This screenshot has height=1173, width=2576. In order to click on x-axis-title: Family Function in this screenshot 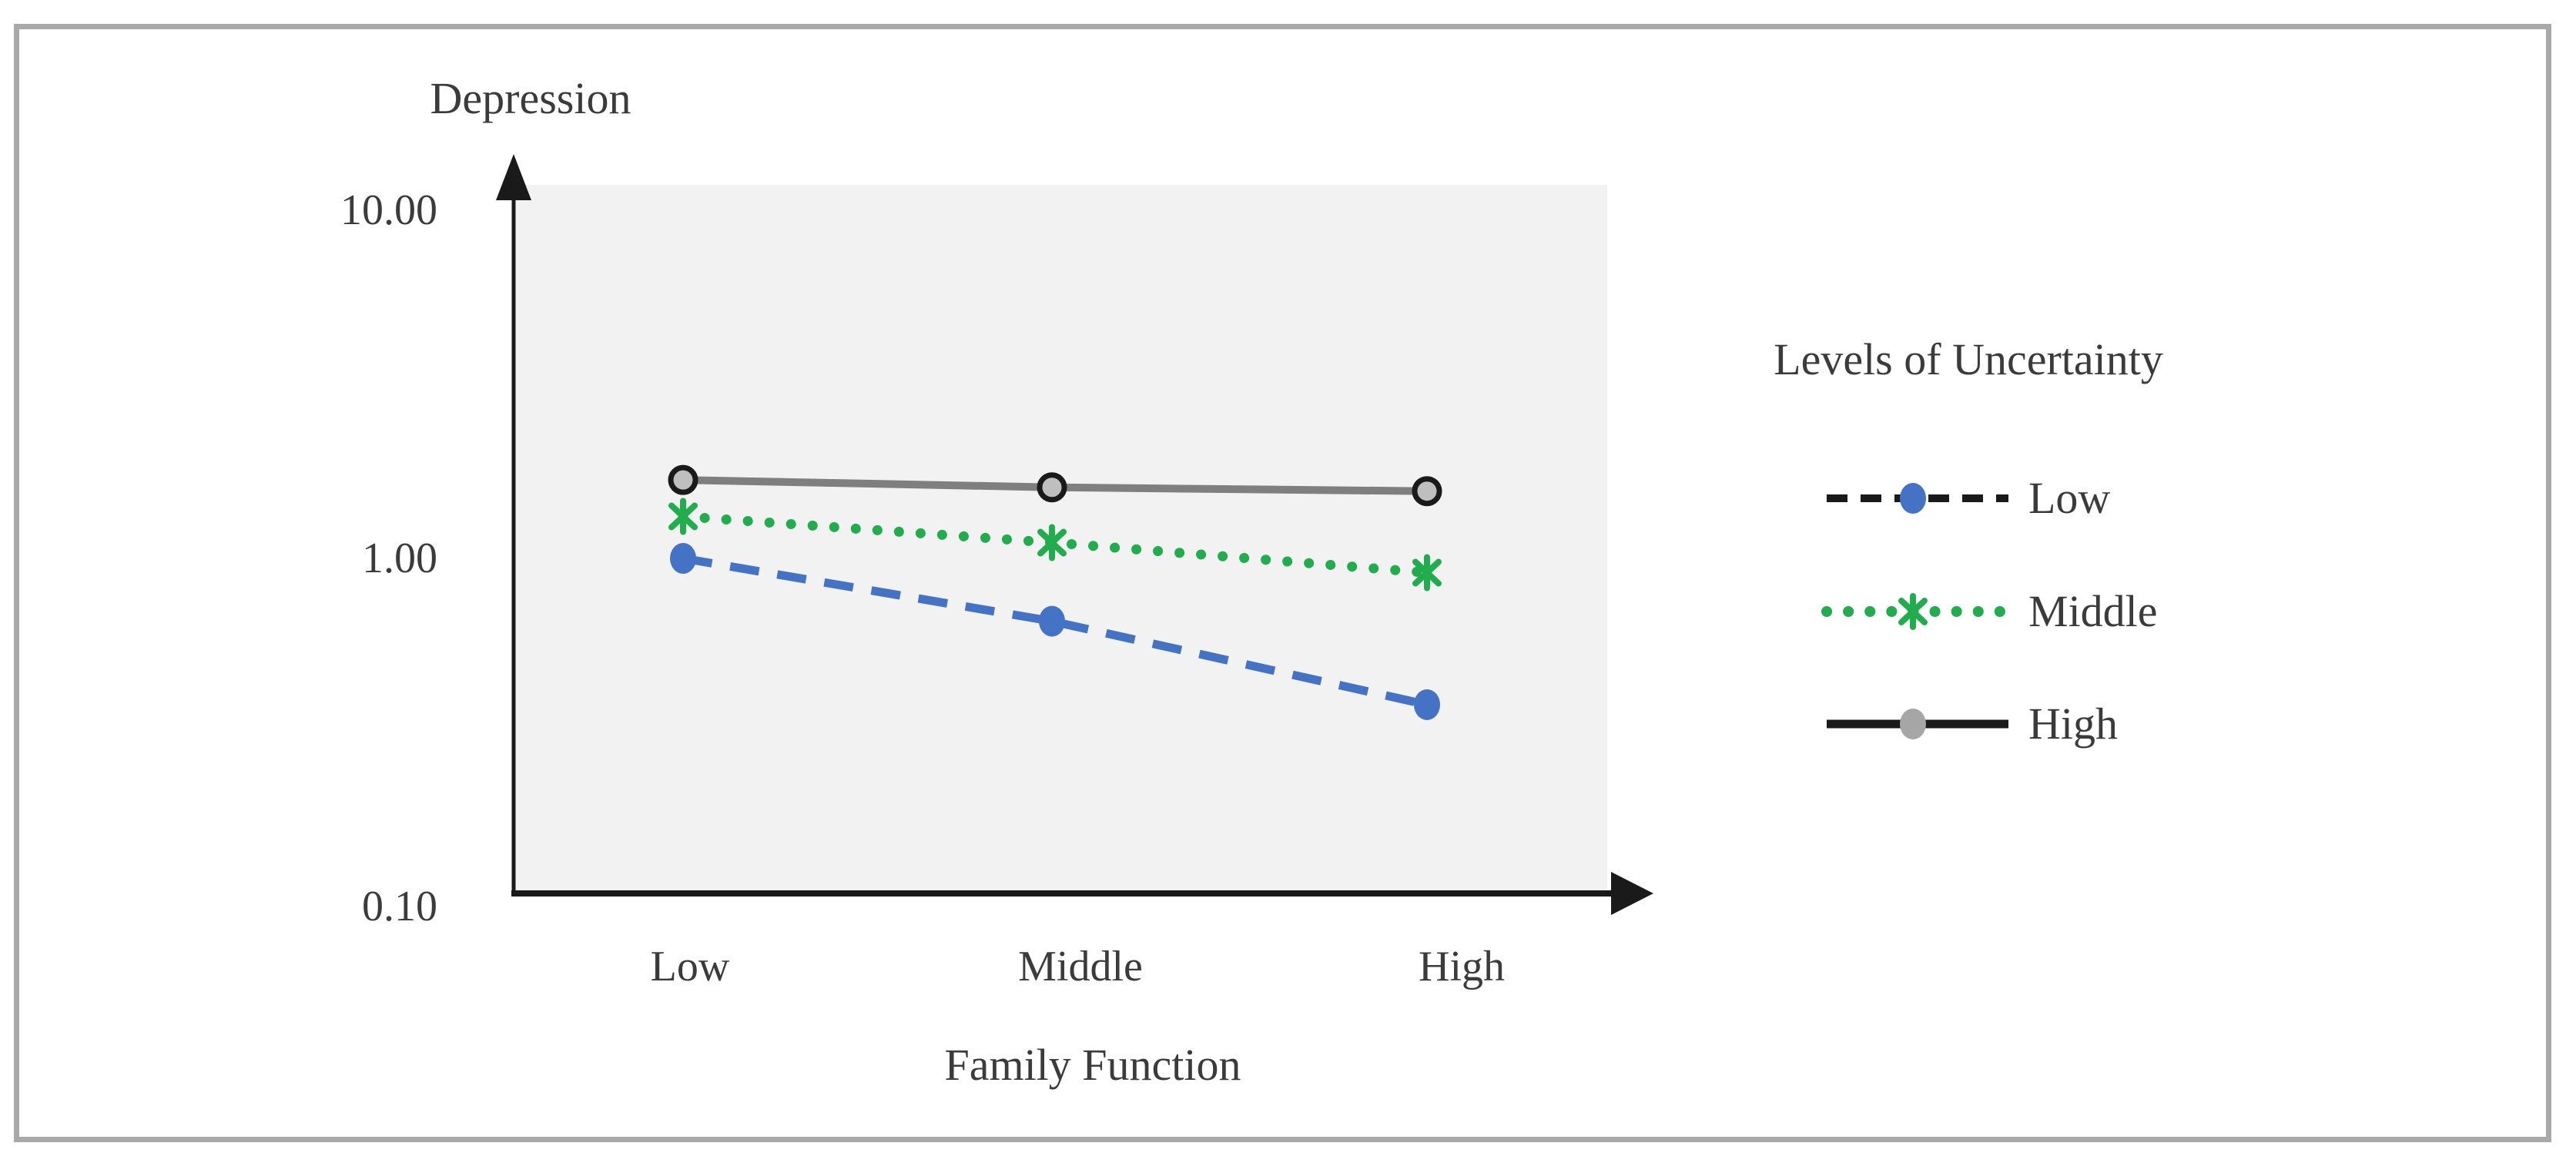, I will do `click(1092, 1065)`.